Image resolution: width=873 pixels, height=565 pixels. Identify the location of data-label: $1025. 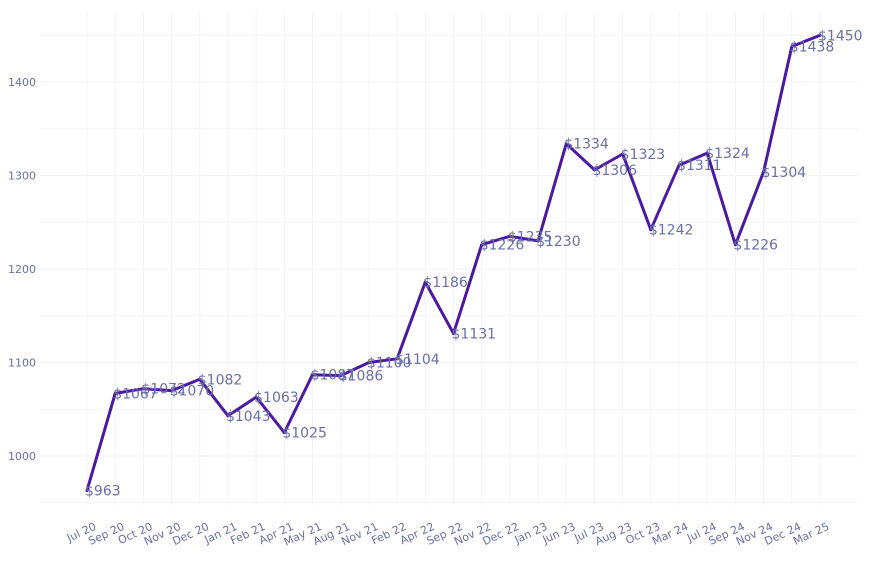
(304, 434).